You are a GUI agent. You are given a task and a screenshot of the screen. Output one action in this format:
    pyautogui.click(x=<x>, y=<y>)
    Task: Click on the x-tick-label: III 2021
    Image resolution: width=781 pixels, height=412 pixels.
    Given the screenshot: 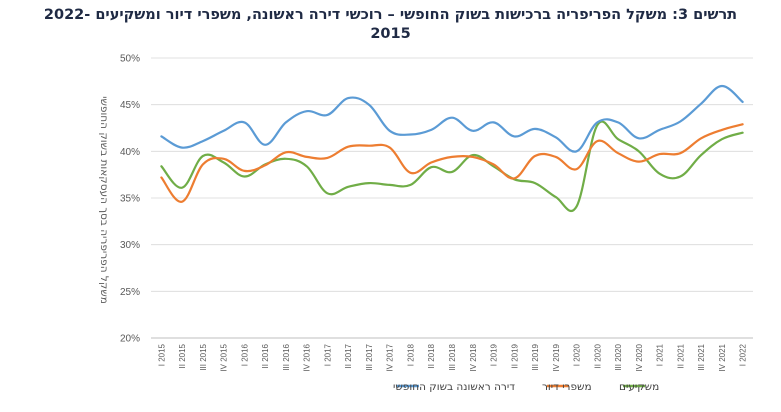 What is the action you would take?
    pyautogui.click(x=701, y=356)
    